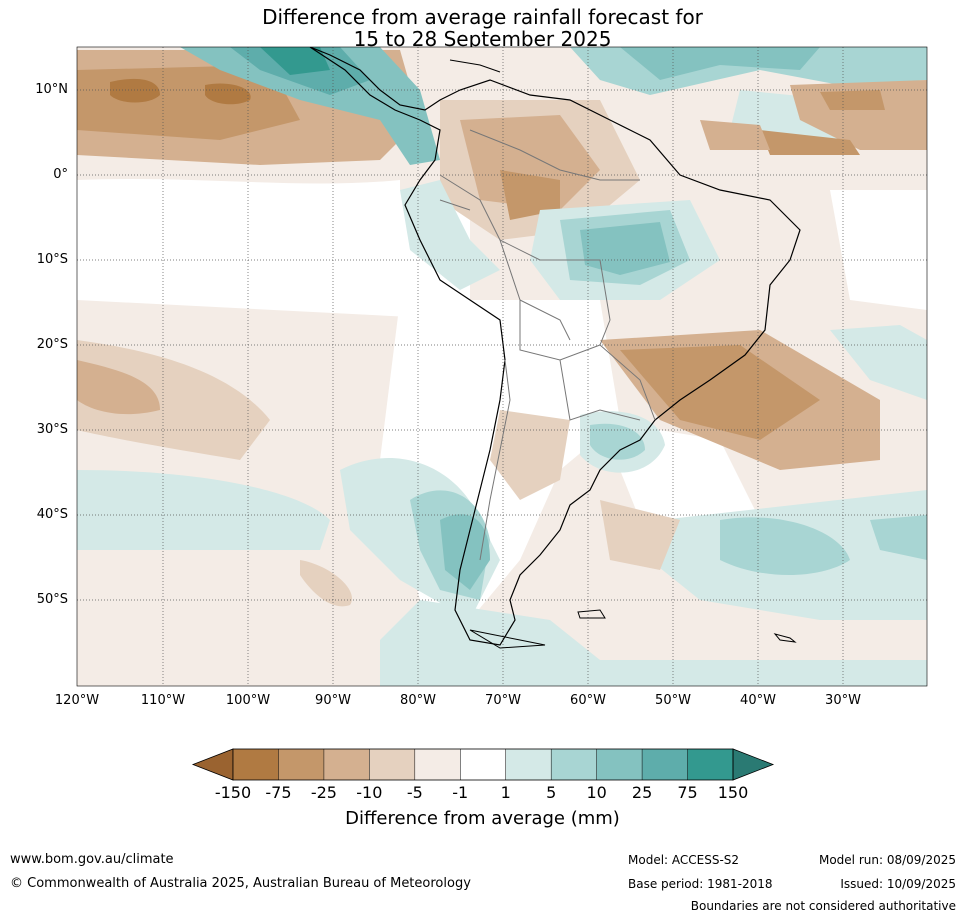  What do you see at coordinates (684, 860) in the screenshot?
I see `footer-model: Model: ACCESS-S2` at bounding box center [684, 860].